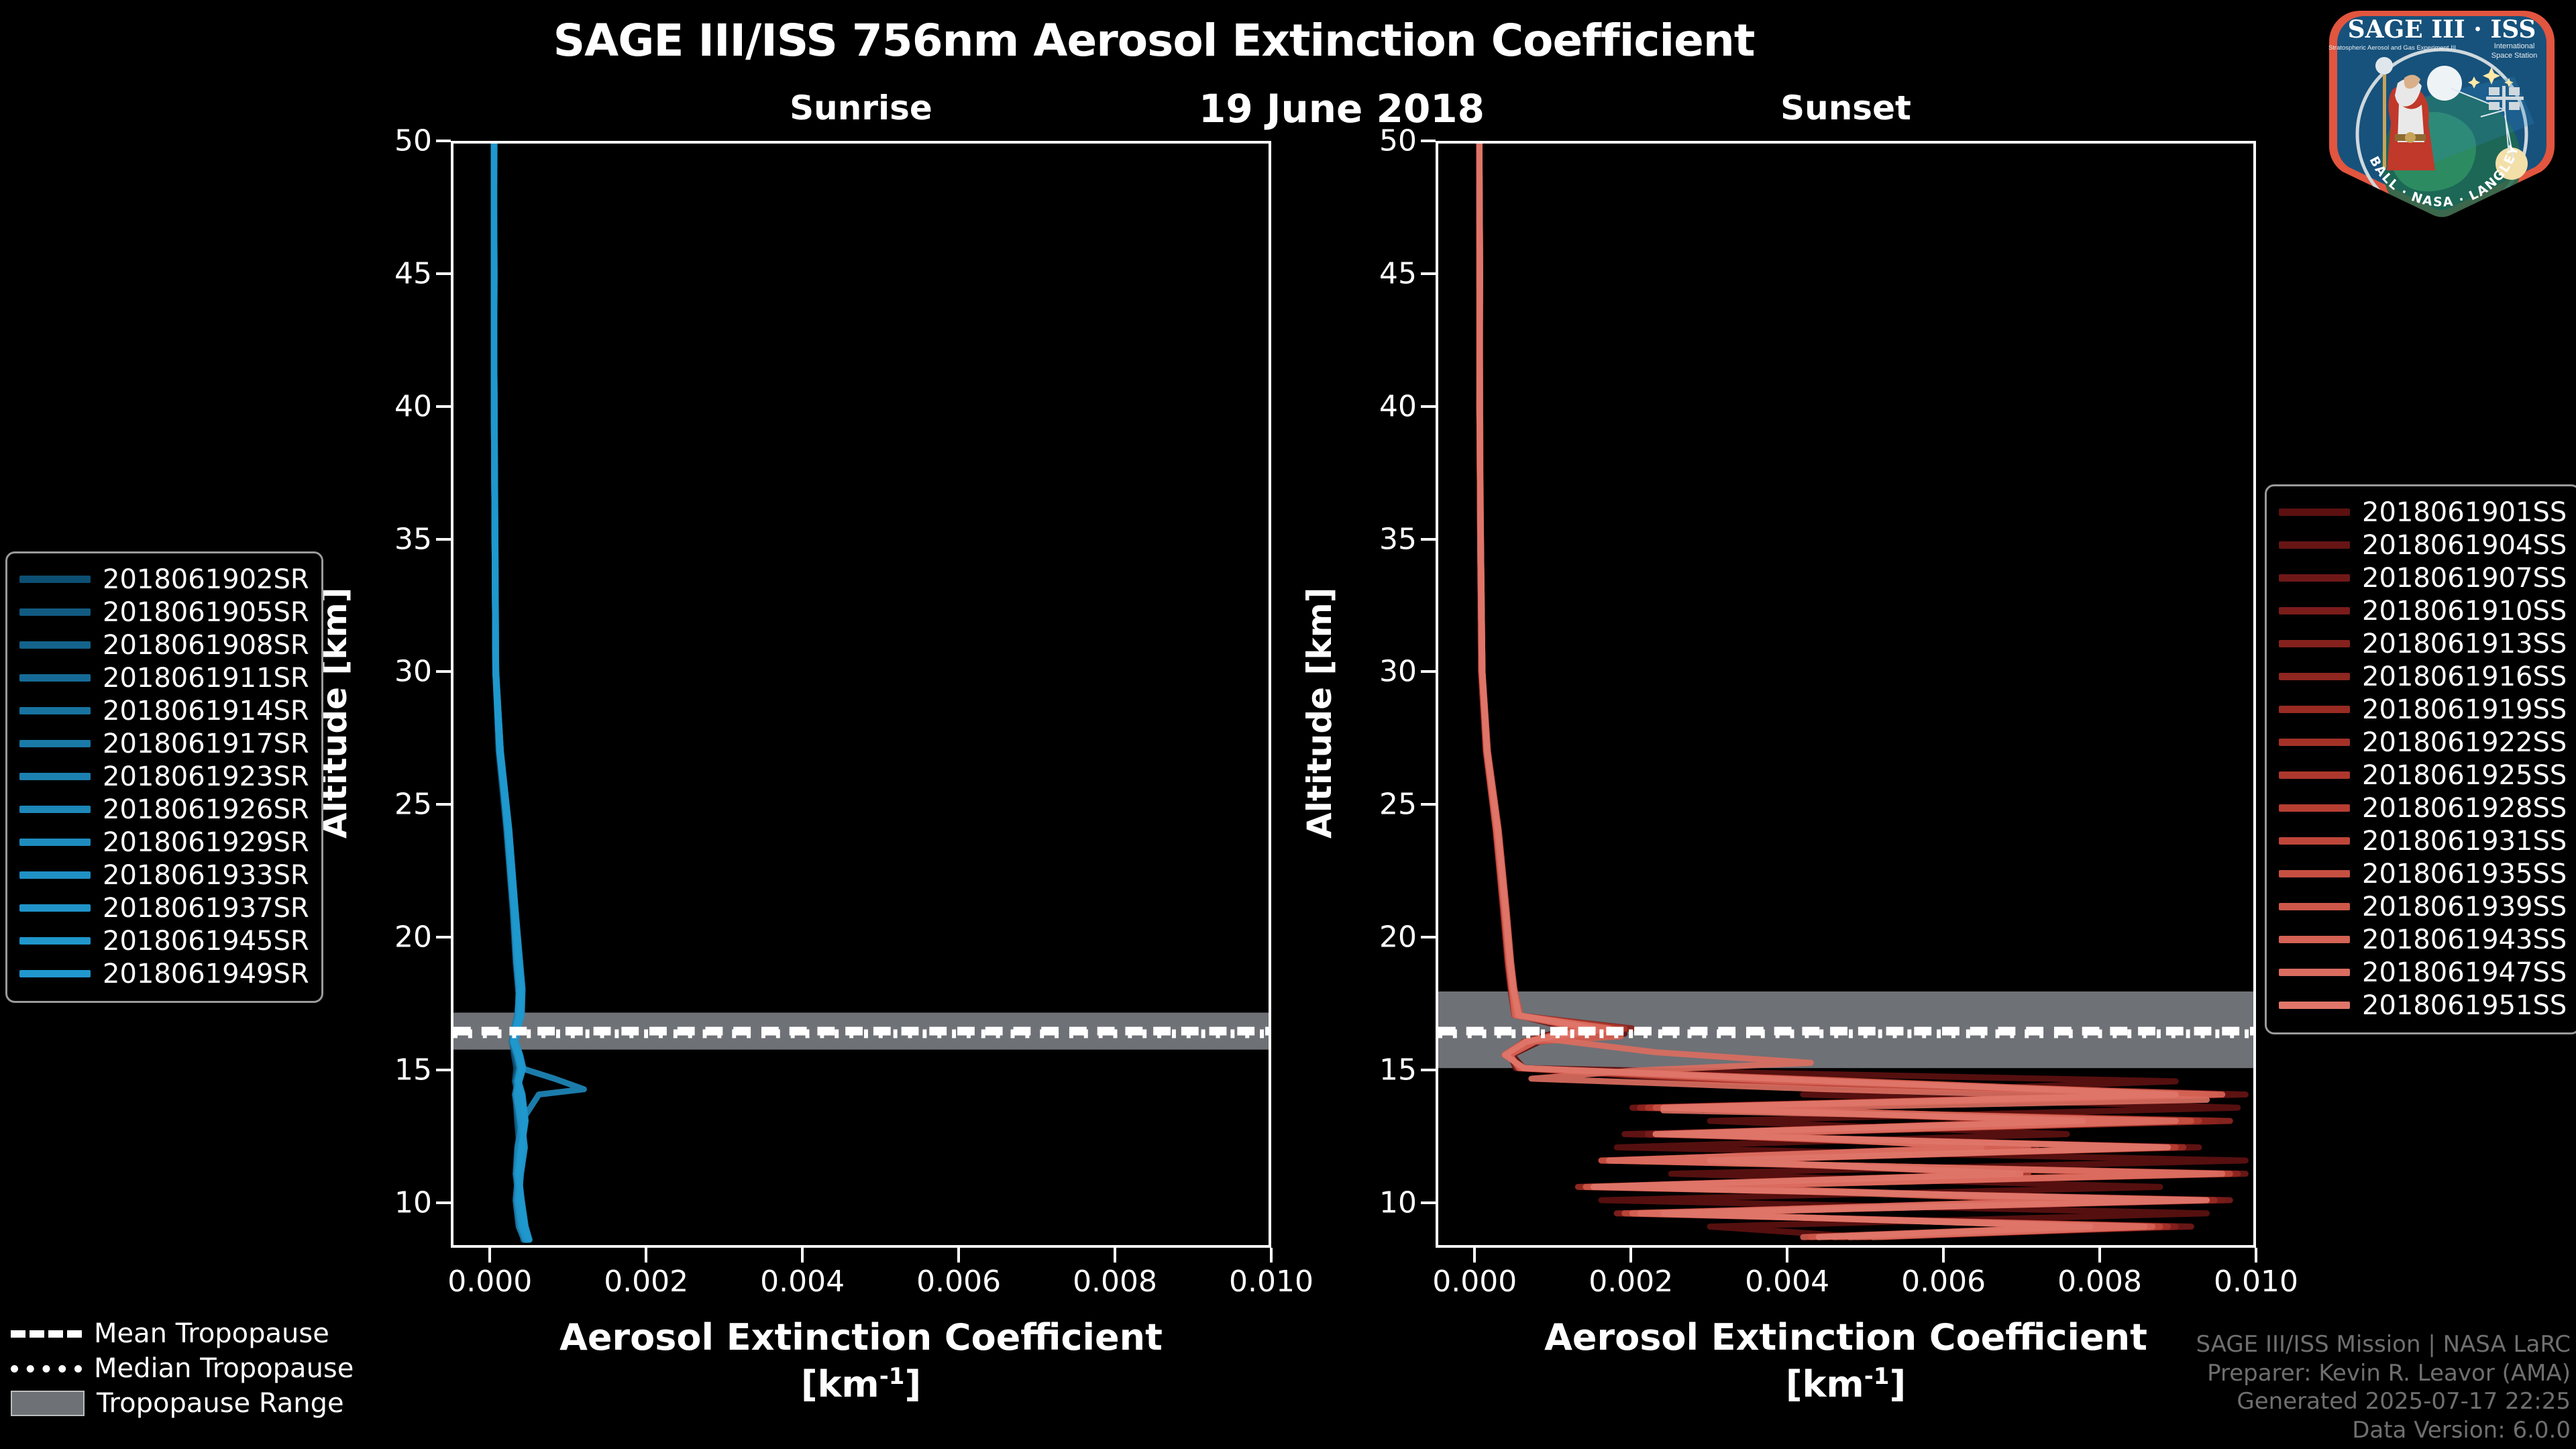 The width and height of the screenshot is (2576, 1449). I want to click on sunrise-y-tick-label: 45, so click(413, 273).